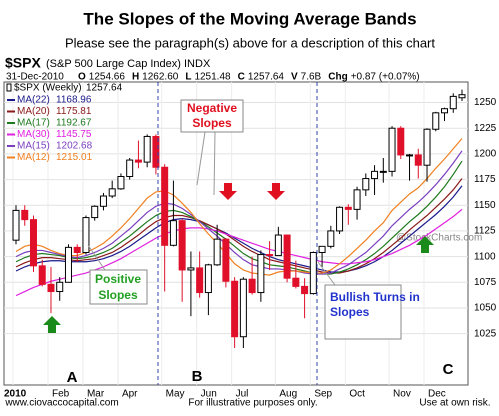 Image resolution: width=499 pixels, height=416 pixels. Describe the element at coordinates (485, 128) in the screenshot. I see `y-tick-label: 1225` at that location.